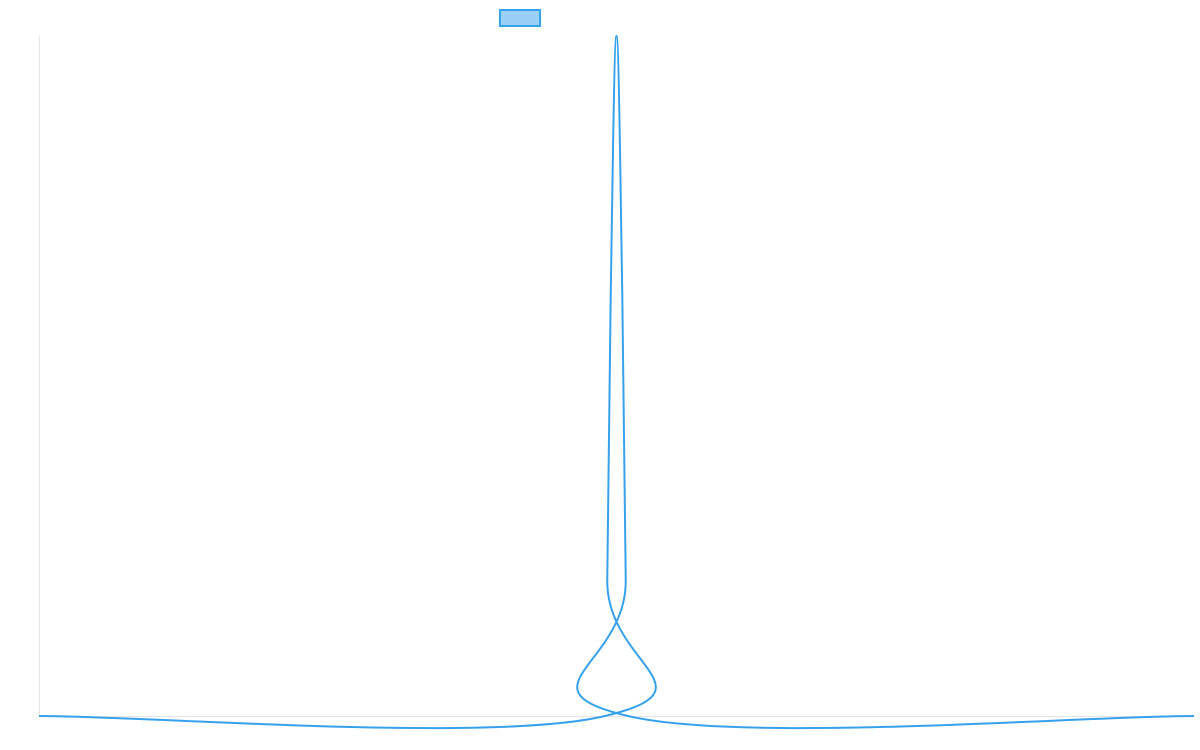  I want to click on legend, so click(520, 18).